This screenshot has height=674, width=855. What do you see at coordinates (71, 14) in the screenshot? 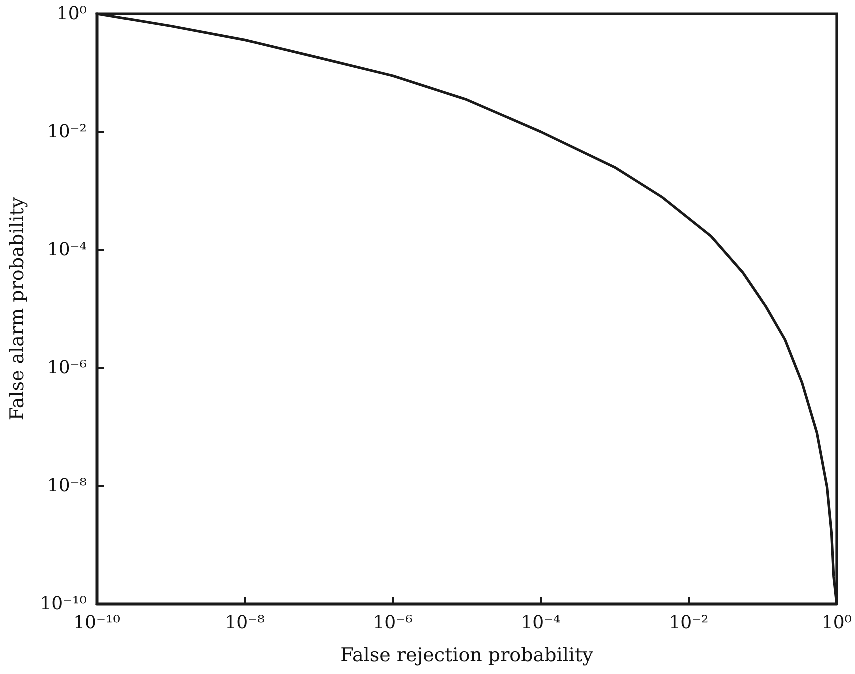
I see `y-tick-label: 10⁰` at bounding box center [71, 14].